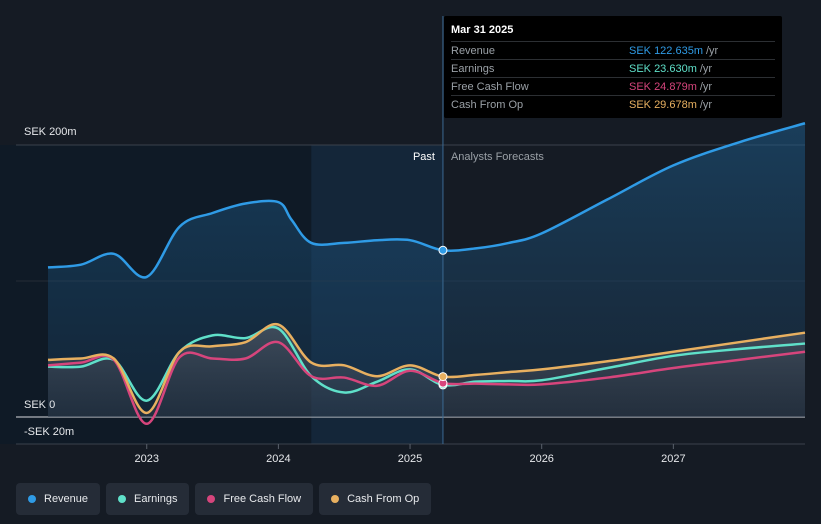  What do you see at coordinates (613, 86) in the screenshot?
I see `tooltip-row-fcf: Free Cash Flow SEK 24.879m /yr` at bounding box center [613, 86].